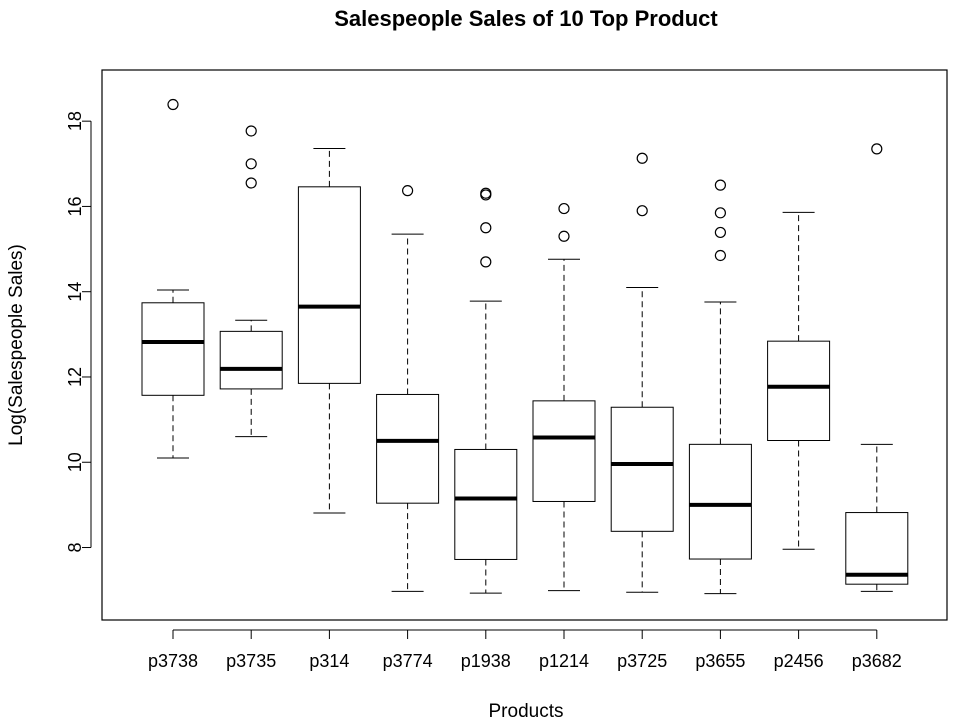  I want to click on box-p314, so click(329, 330).